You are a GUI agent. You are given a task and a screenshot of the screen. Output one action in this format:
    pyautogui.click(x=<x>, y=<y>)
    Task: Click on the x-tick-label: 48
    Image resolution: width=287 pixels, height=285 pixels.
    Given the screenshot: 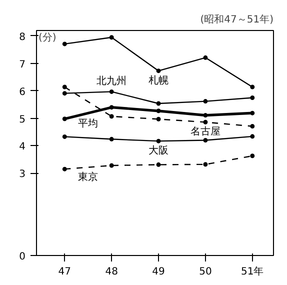 What is the action you would take?
    pyautogui.click(x=111, y=272)
    